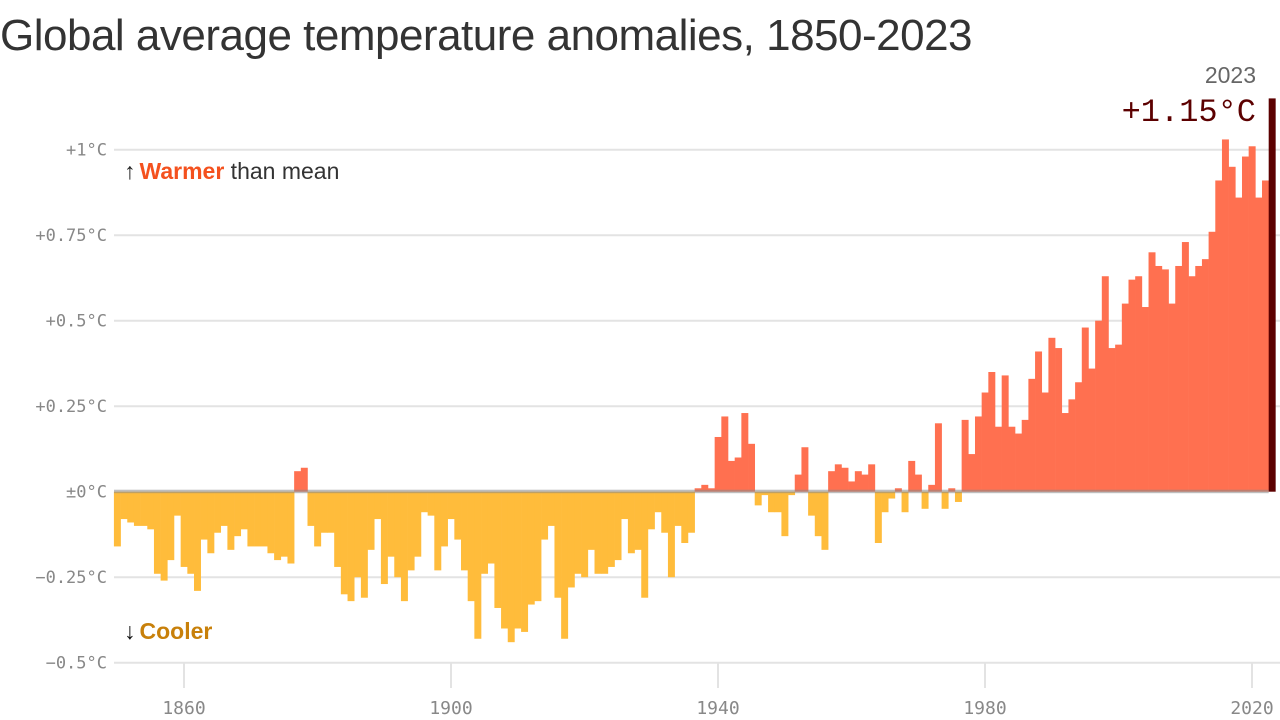 Image resolution: width=1280 pixels, height=720 pixels. What do you see at coordinates (1079, 437) in the screenshot?
I see `bar-1994` at bounding box center [1079, 437].